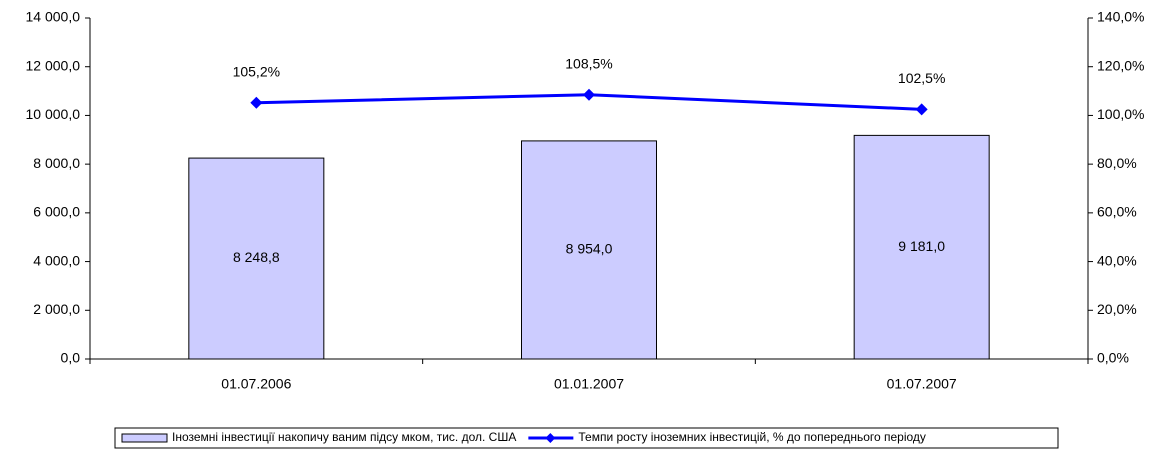  I want to click on y2-tick-label: 140,0%, so click(1120, 17).